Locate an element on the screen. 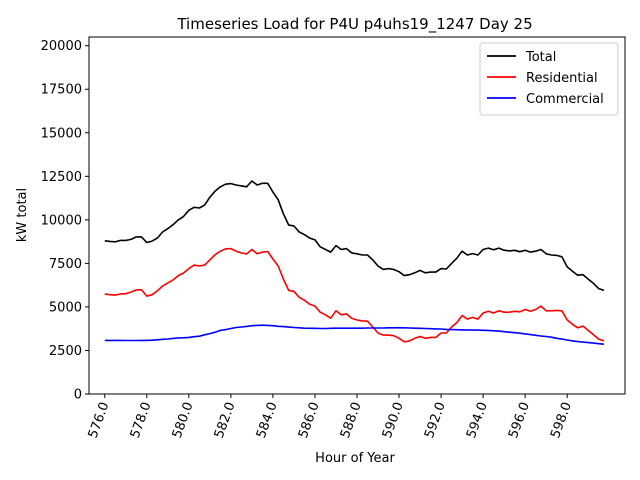  y-tick-label: 12500 is located at coordinates (61, 177).